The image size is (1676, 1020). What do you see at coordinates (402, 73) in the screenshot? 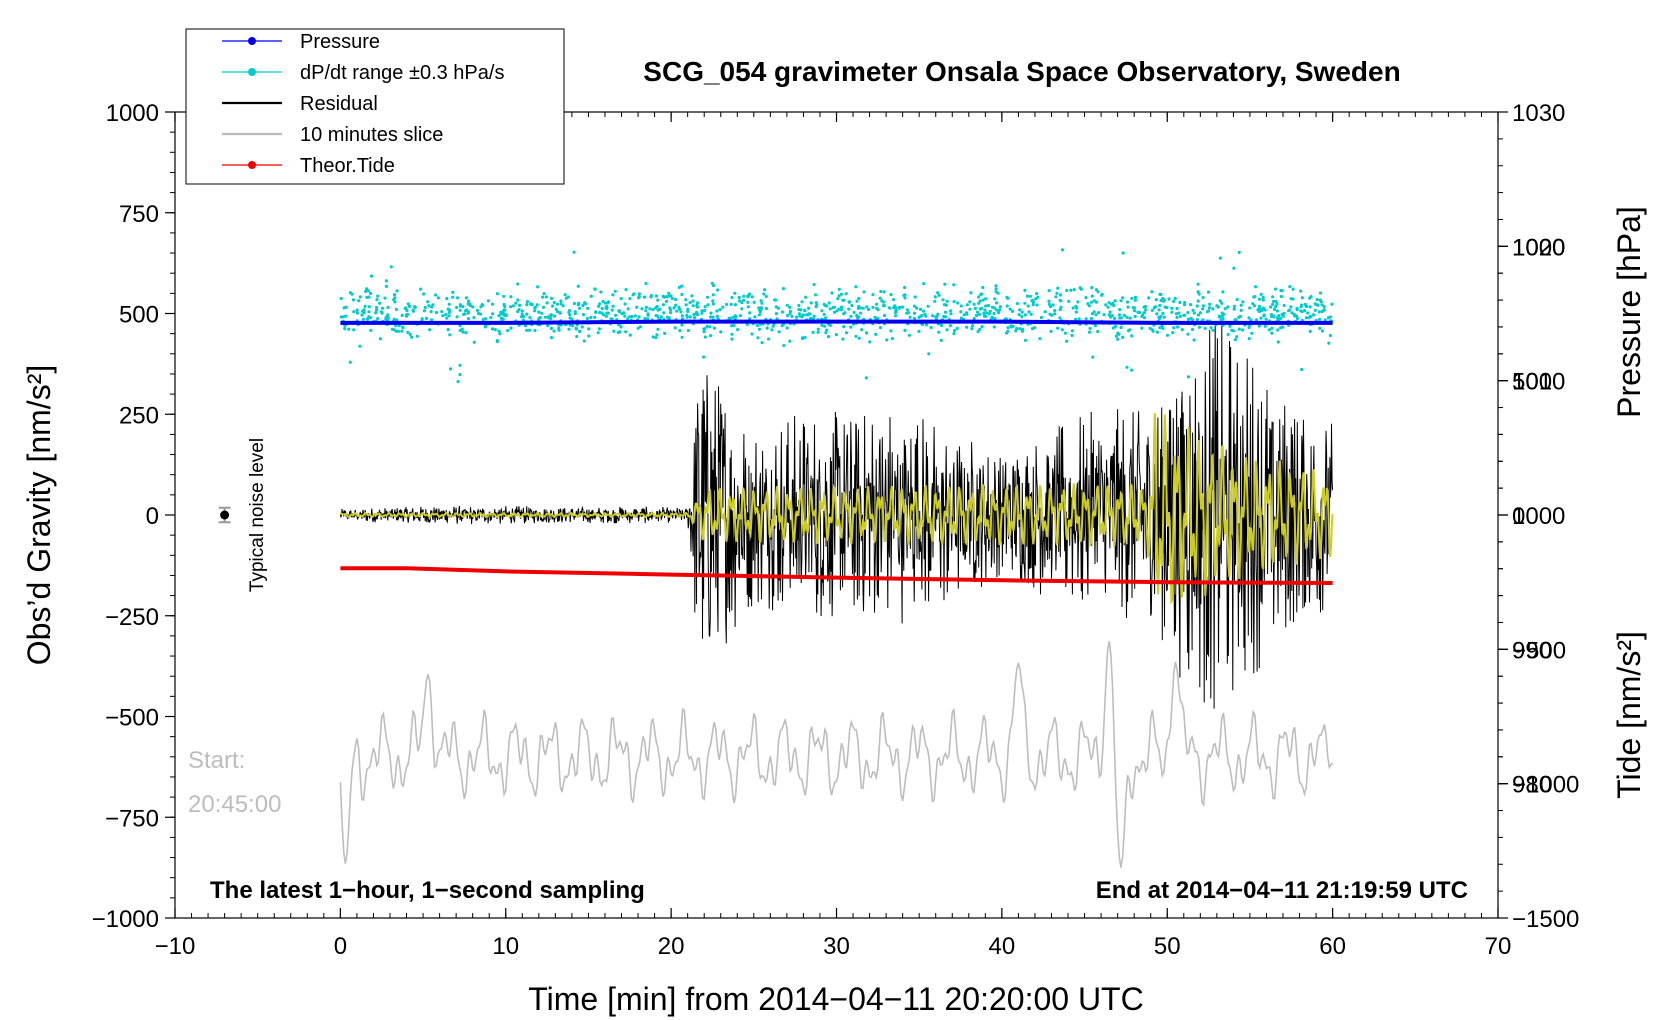
I see `legend-label: dP/dt range ±0.3 hPa/s` at bounding box center [402, 73].